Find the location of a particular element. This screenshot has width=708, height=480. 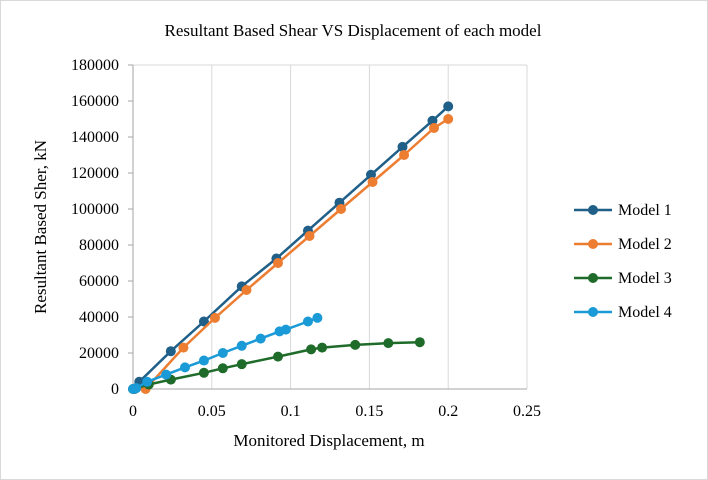

y-tick-label: 80000 is located at coordinates (99, 245).